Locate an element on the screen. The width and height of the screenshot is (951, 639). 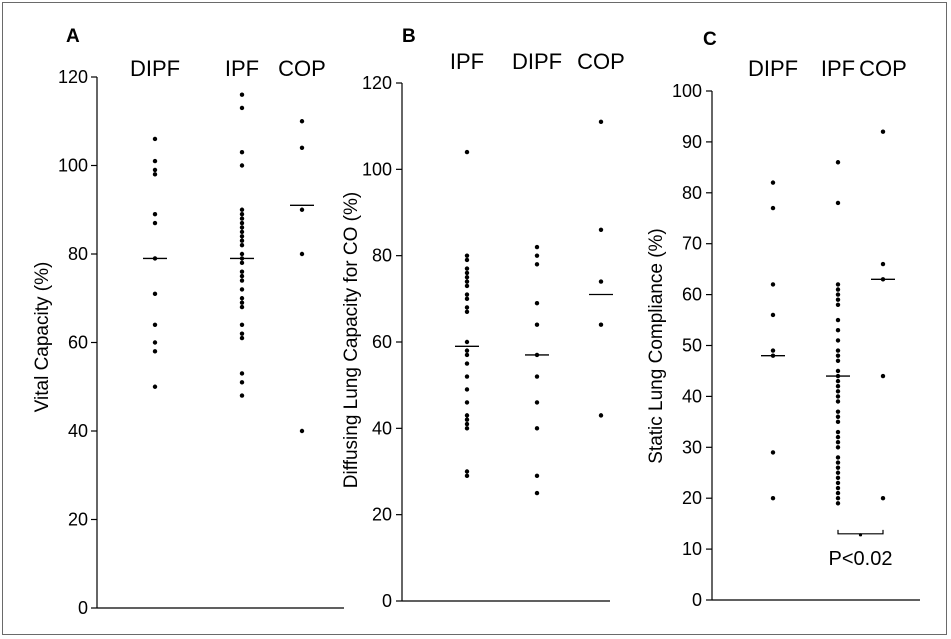
y-tick-label: 30 is located at coordinates (692, 447).